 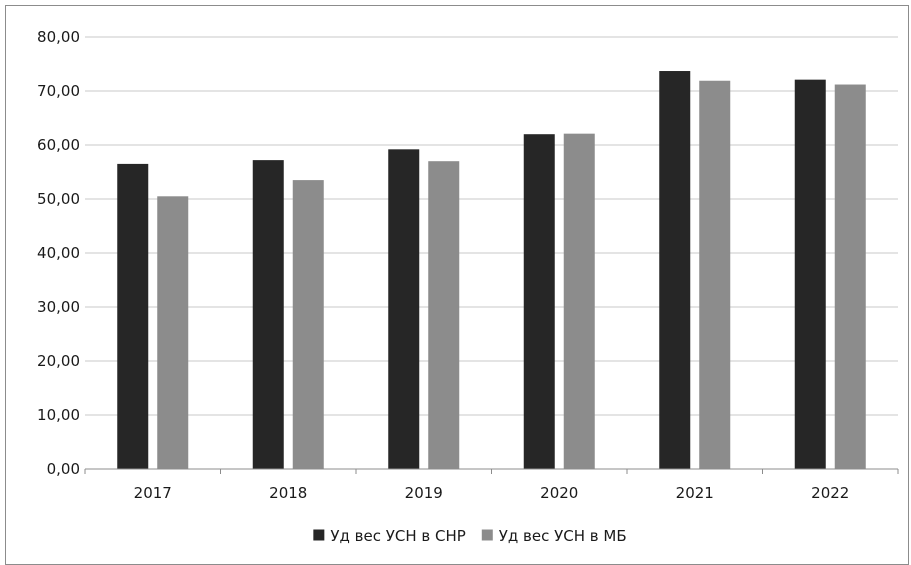 What do you see at coordinates (58, 37) in the screenshot?
I see `y-tick-label: 80,00` at bounding box center [58, 37].